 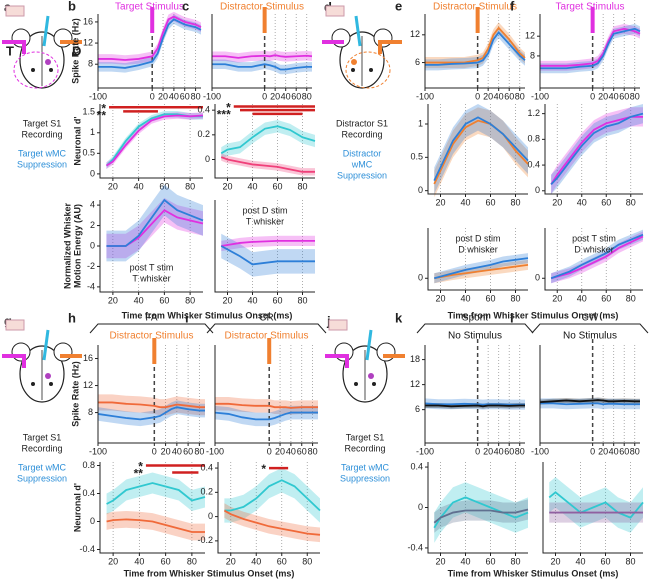 I want to click on y-axis-label: Neuronal d', so click(x=77, y=140).